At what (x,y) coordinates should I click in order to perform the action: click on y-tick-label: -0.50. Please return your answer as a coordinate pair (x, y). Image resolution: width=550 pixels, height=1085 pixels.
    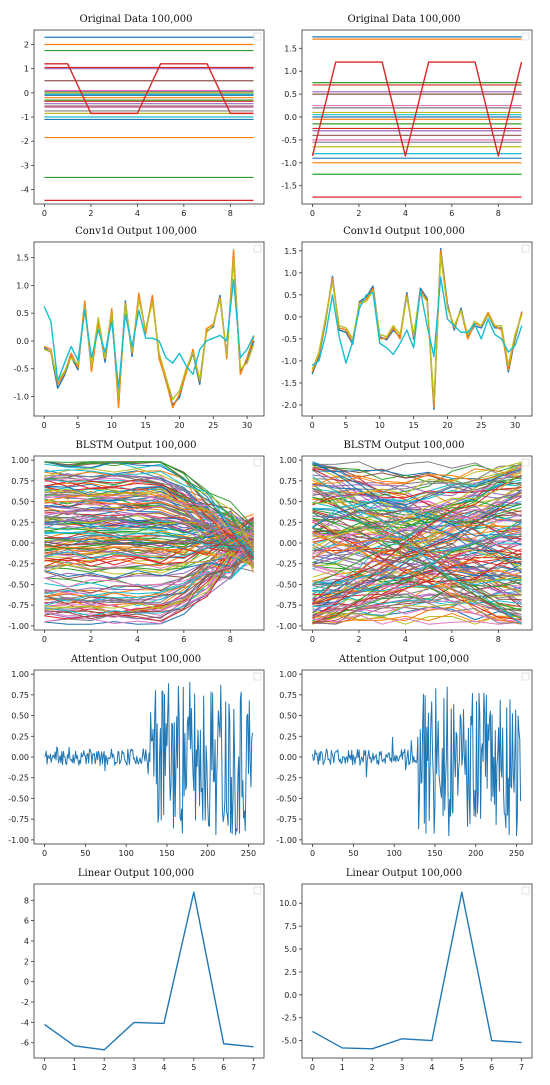
    Looking at the image, I should click on (286, 584).